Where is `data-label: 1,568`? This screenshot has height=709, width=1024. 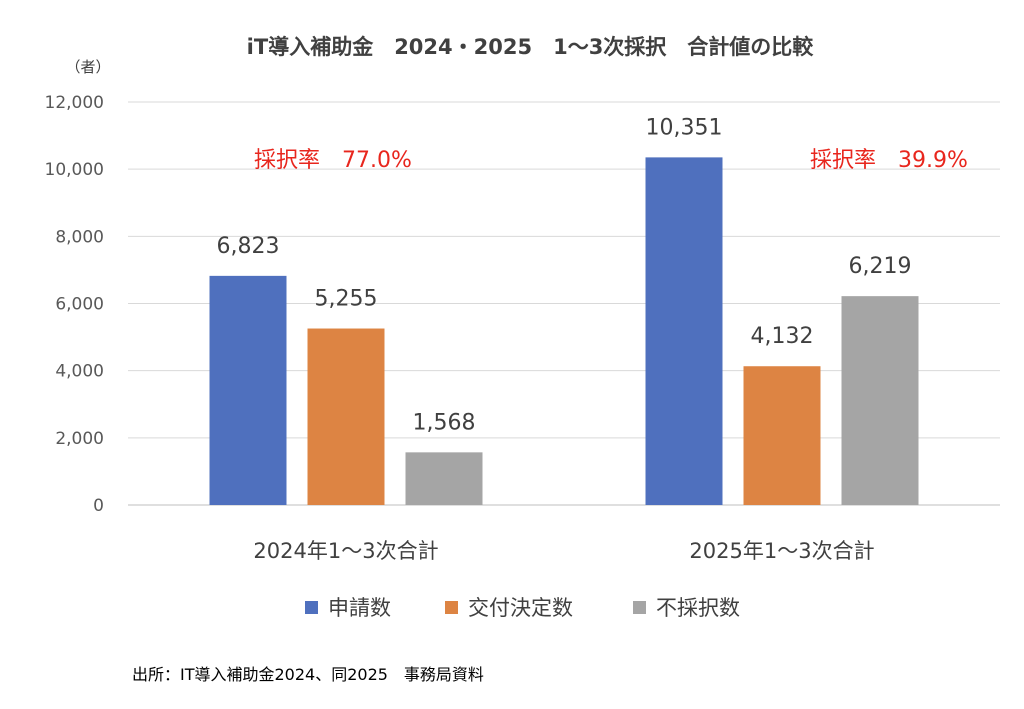
data-label: 1,568 is located at coordinates (444, 422).